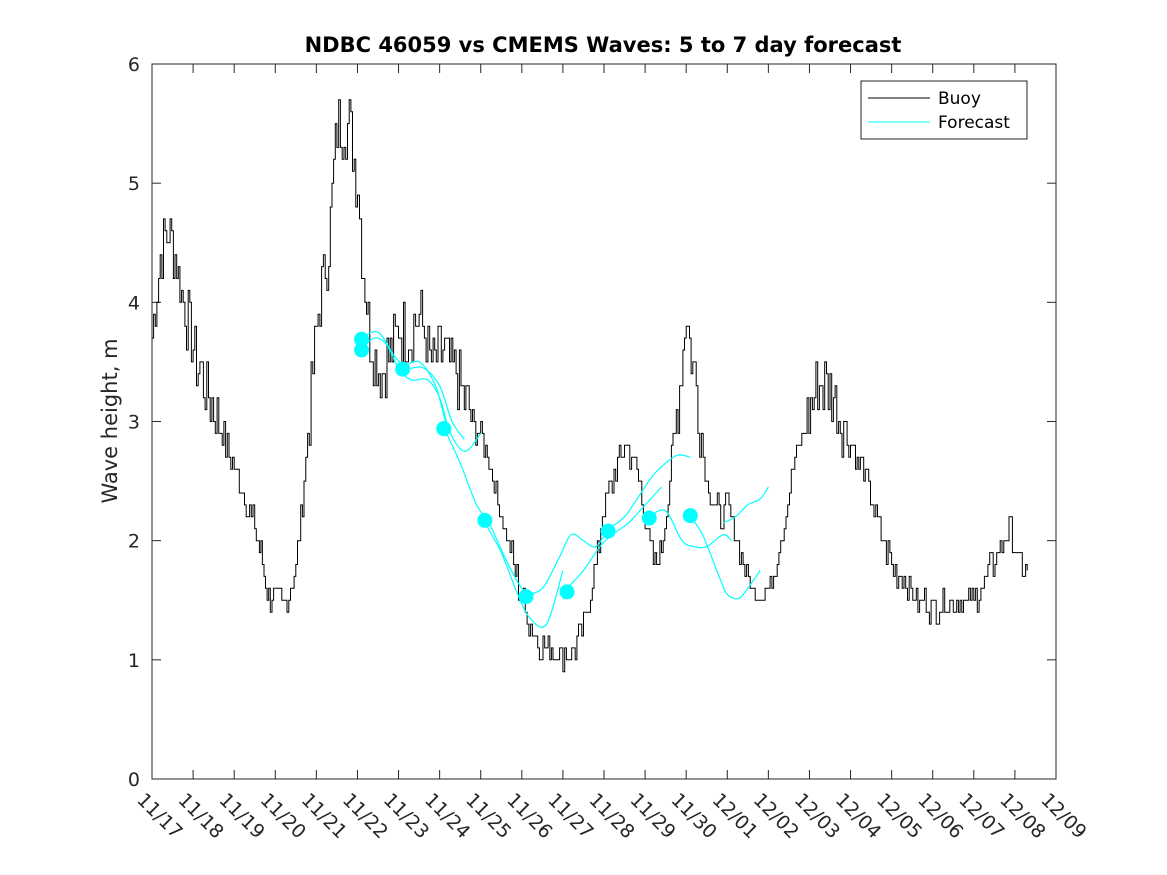 This screenshot has width=1167, height=875. I want to click on y-tick-label: 0, so click(134, 780).